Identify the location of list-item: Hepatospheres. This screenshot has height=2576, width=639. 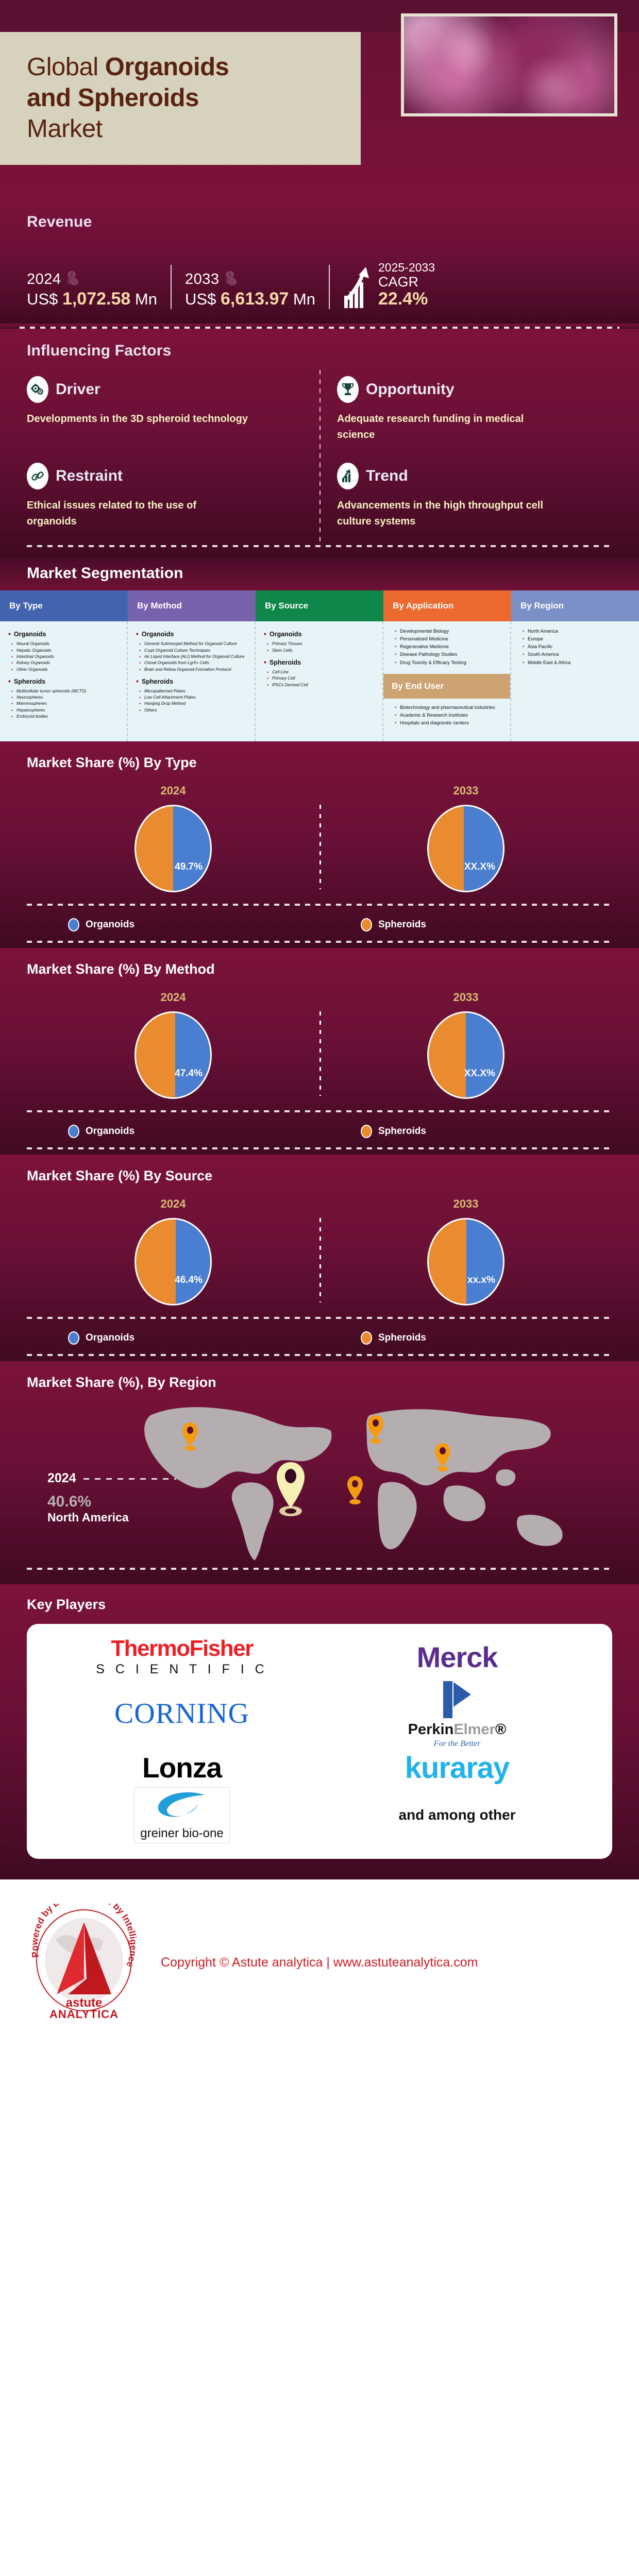
(66, 711).